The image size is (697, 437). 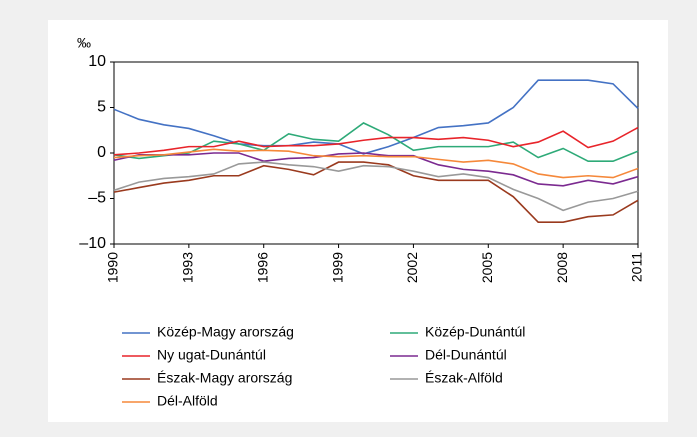 What do you see at coordinates (101, 107) in the screenshot?
I see `y-tick-label: 5` at bounding box center [101, 107].